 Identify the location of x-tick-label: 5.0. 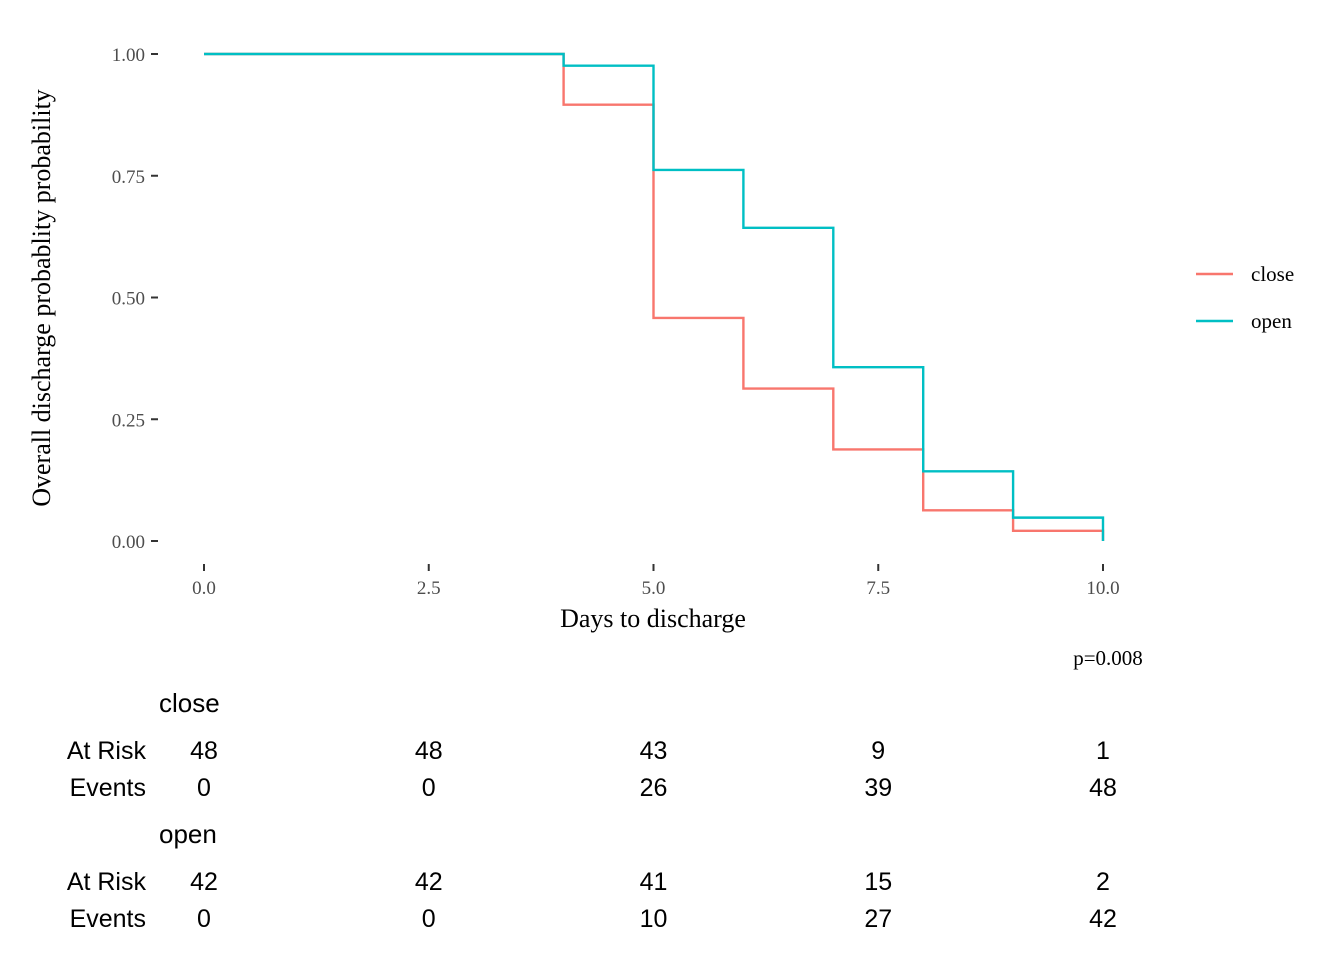
(654, 588).